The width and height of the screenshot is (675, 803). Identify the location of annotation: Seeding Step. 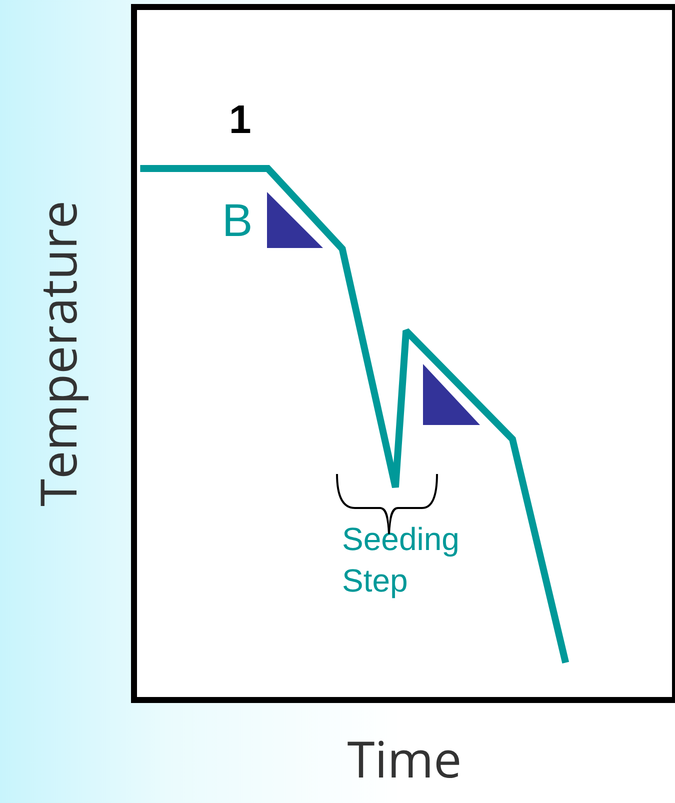
(401, 560).